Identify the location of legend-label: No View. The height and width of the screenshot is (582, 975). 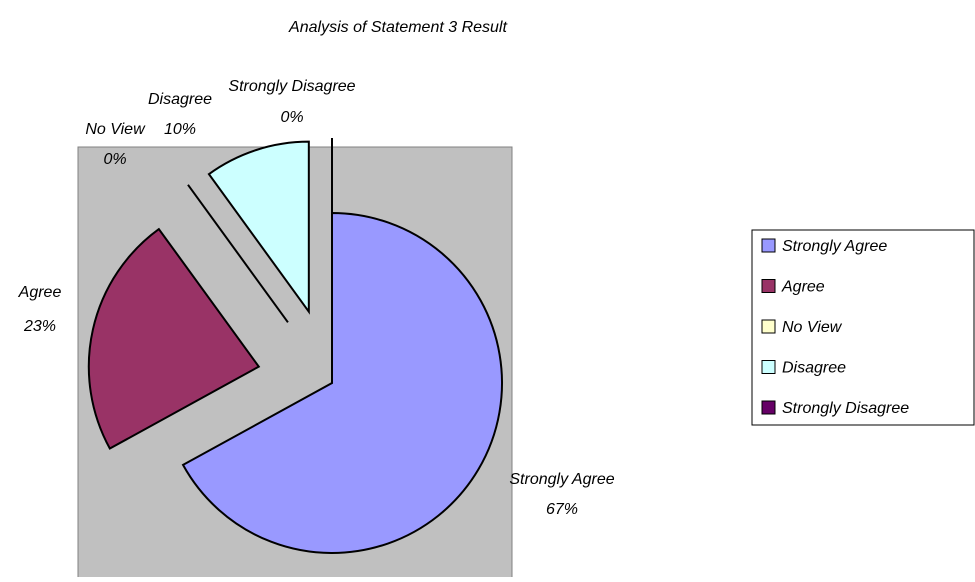
(812, 327).